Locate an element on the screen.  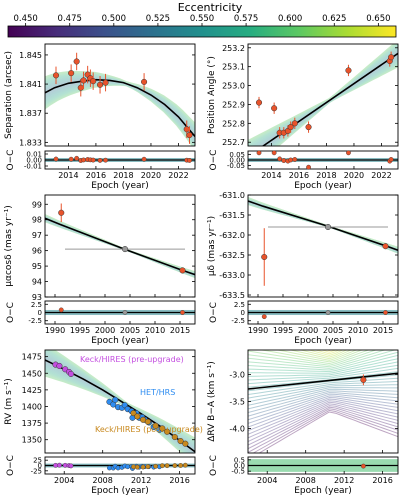
resid-y-tick-label: -2.5 is located at coordinates (35, 321).